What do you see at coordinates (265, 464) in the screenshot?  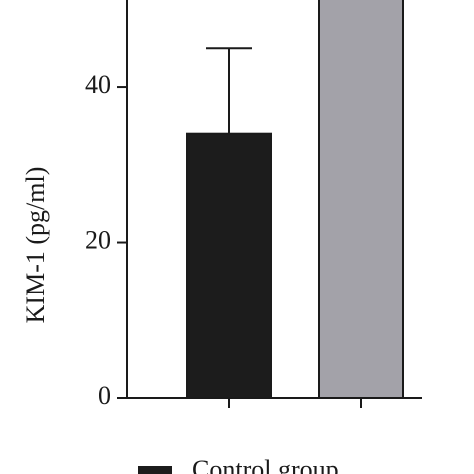 I see `legend-label: Control group` at bounding box center [265, 464].